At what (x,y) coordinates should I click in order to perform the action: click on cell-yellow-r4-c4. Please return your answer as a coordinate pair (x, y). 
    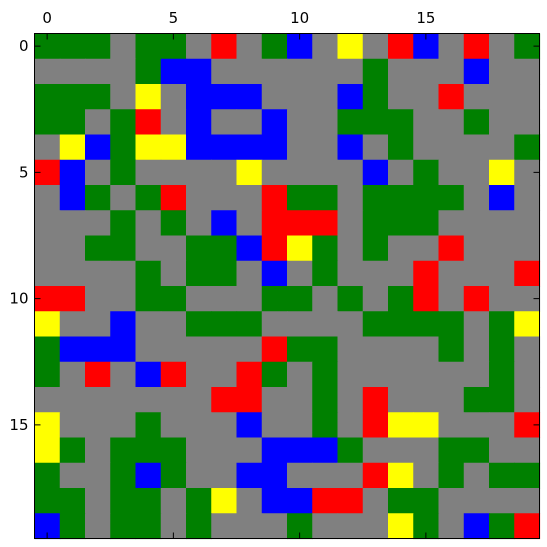
    Looking at the image, I should click on (148, 147).